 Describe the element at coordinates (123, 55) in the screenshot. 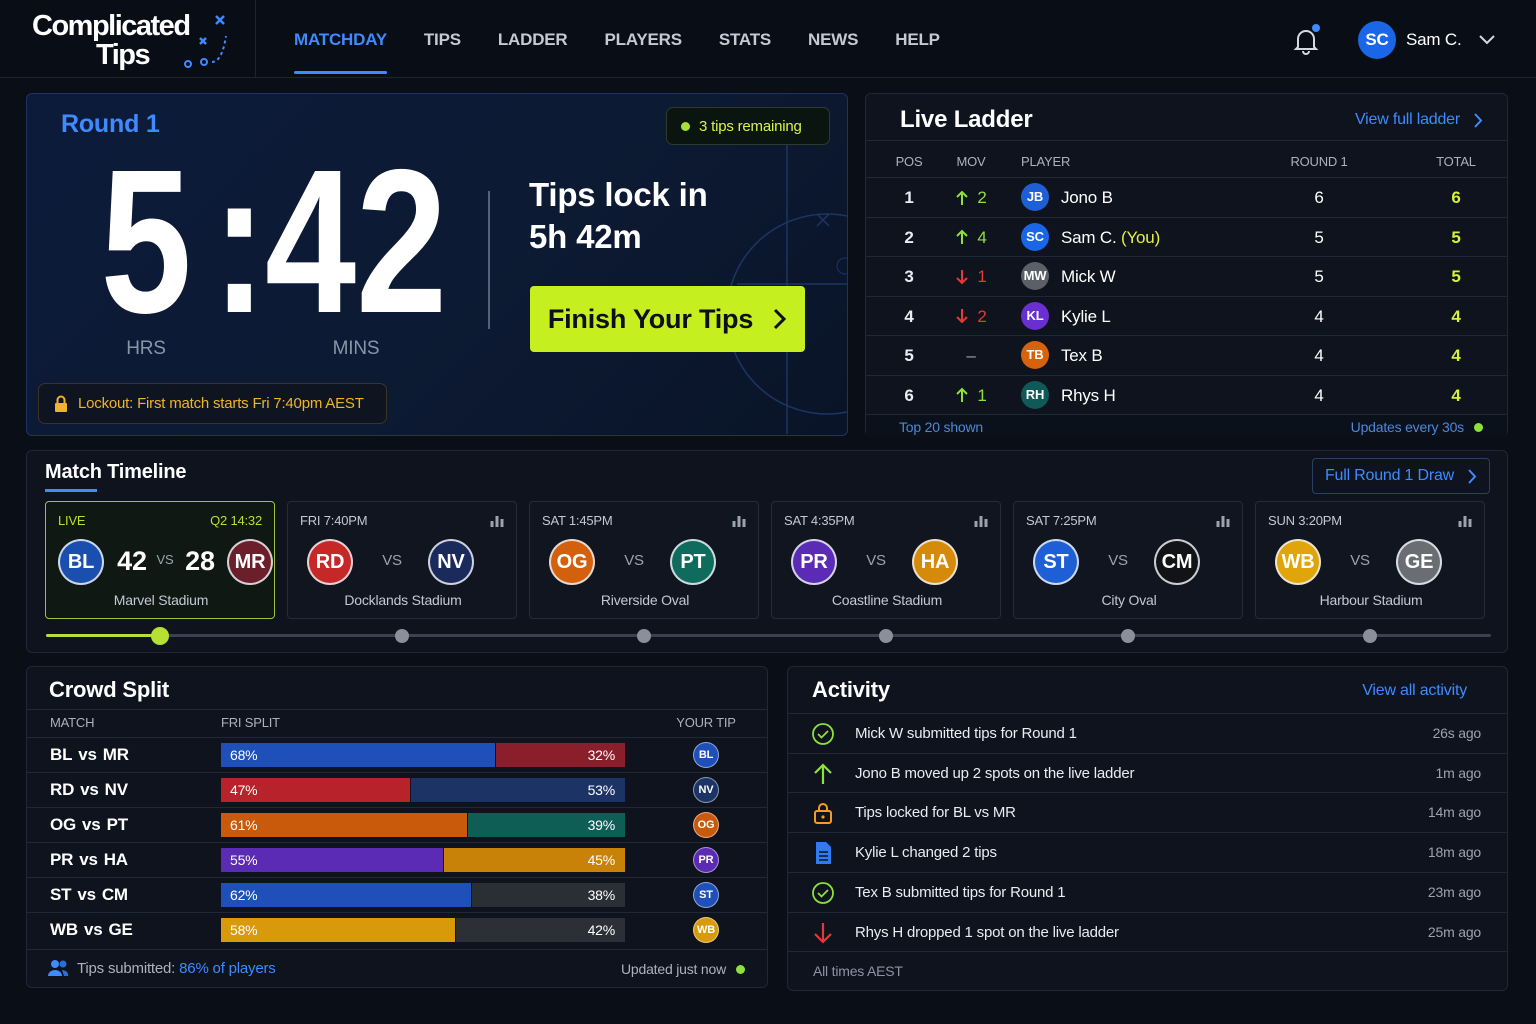

I see `logo-line2: Tips` at that location.